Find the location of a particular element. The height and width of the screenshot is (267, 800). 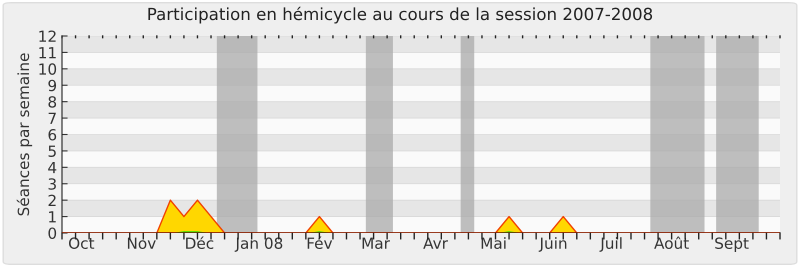

y-axis-title: Séances par semaine is located at coordinates (24, 134).